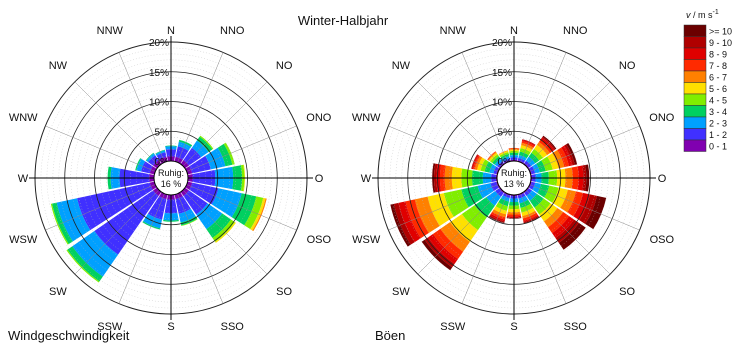  What do you see at coordinates (718, 135) in the screenshot?
I see `legend-label: 1 - 2` at bounding box center [718, 135].